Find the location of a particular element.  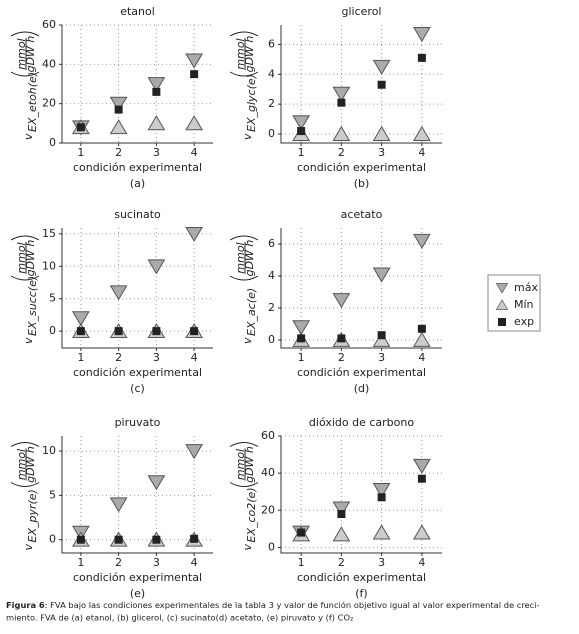

panel-label: (d) is located at coordinates (362, 388).